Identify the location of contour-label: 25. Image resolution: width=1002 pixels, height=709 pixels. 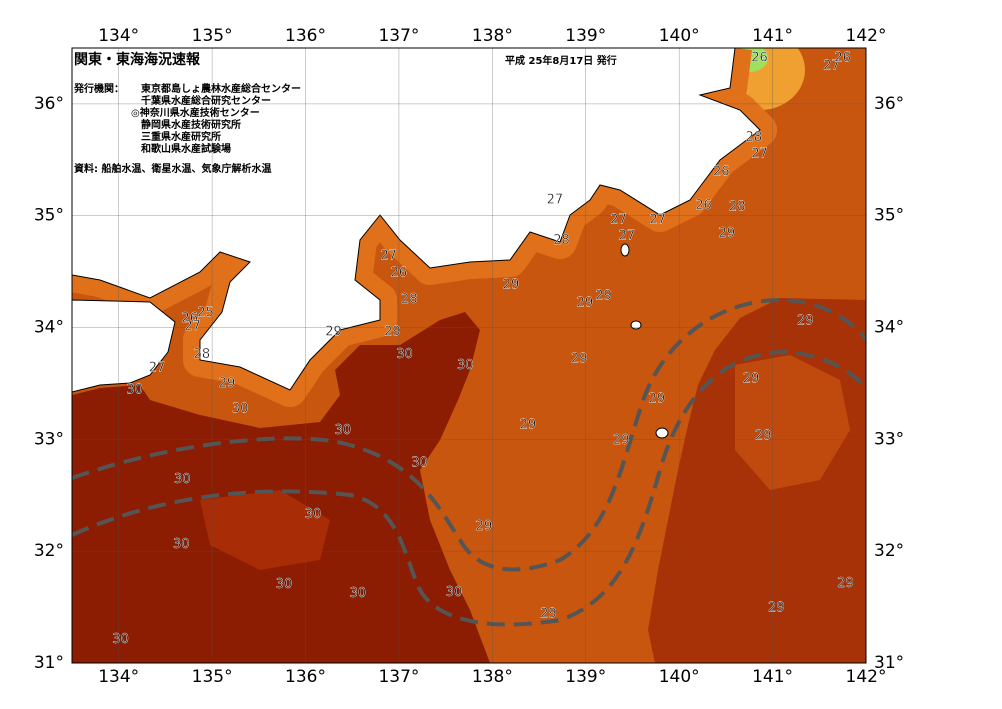
(205, 313).